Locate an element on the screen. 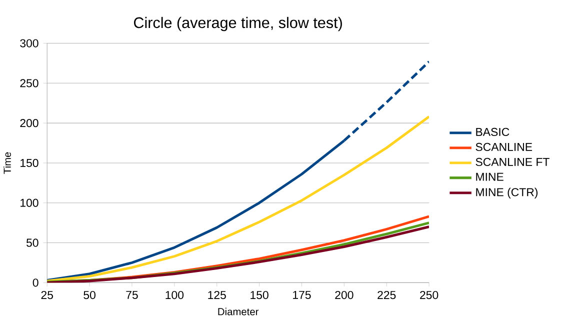 This screenshot has height=326, width=564. y-tick-label: 300 is located at coordinates (29, 43).